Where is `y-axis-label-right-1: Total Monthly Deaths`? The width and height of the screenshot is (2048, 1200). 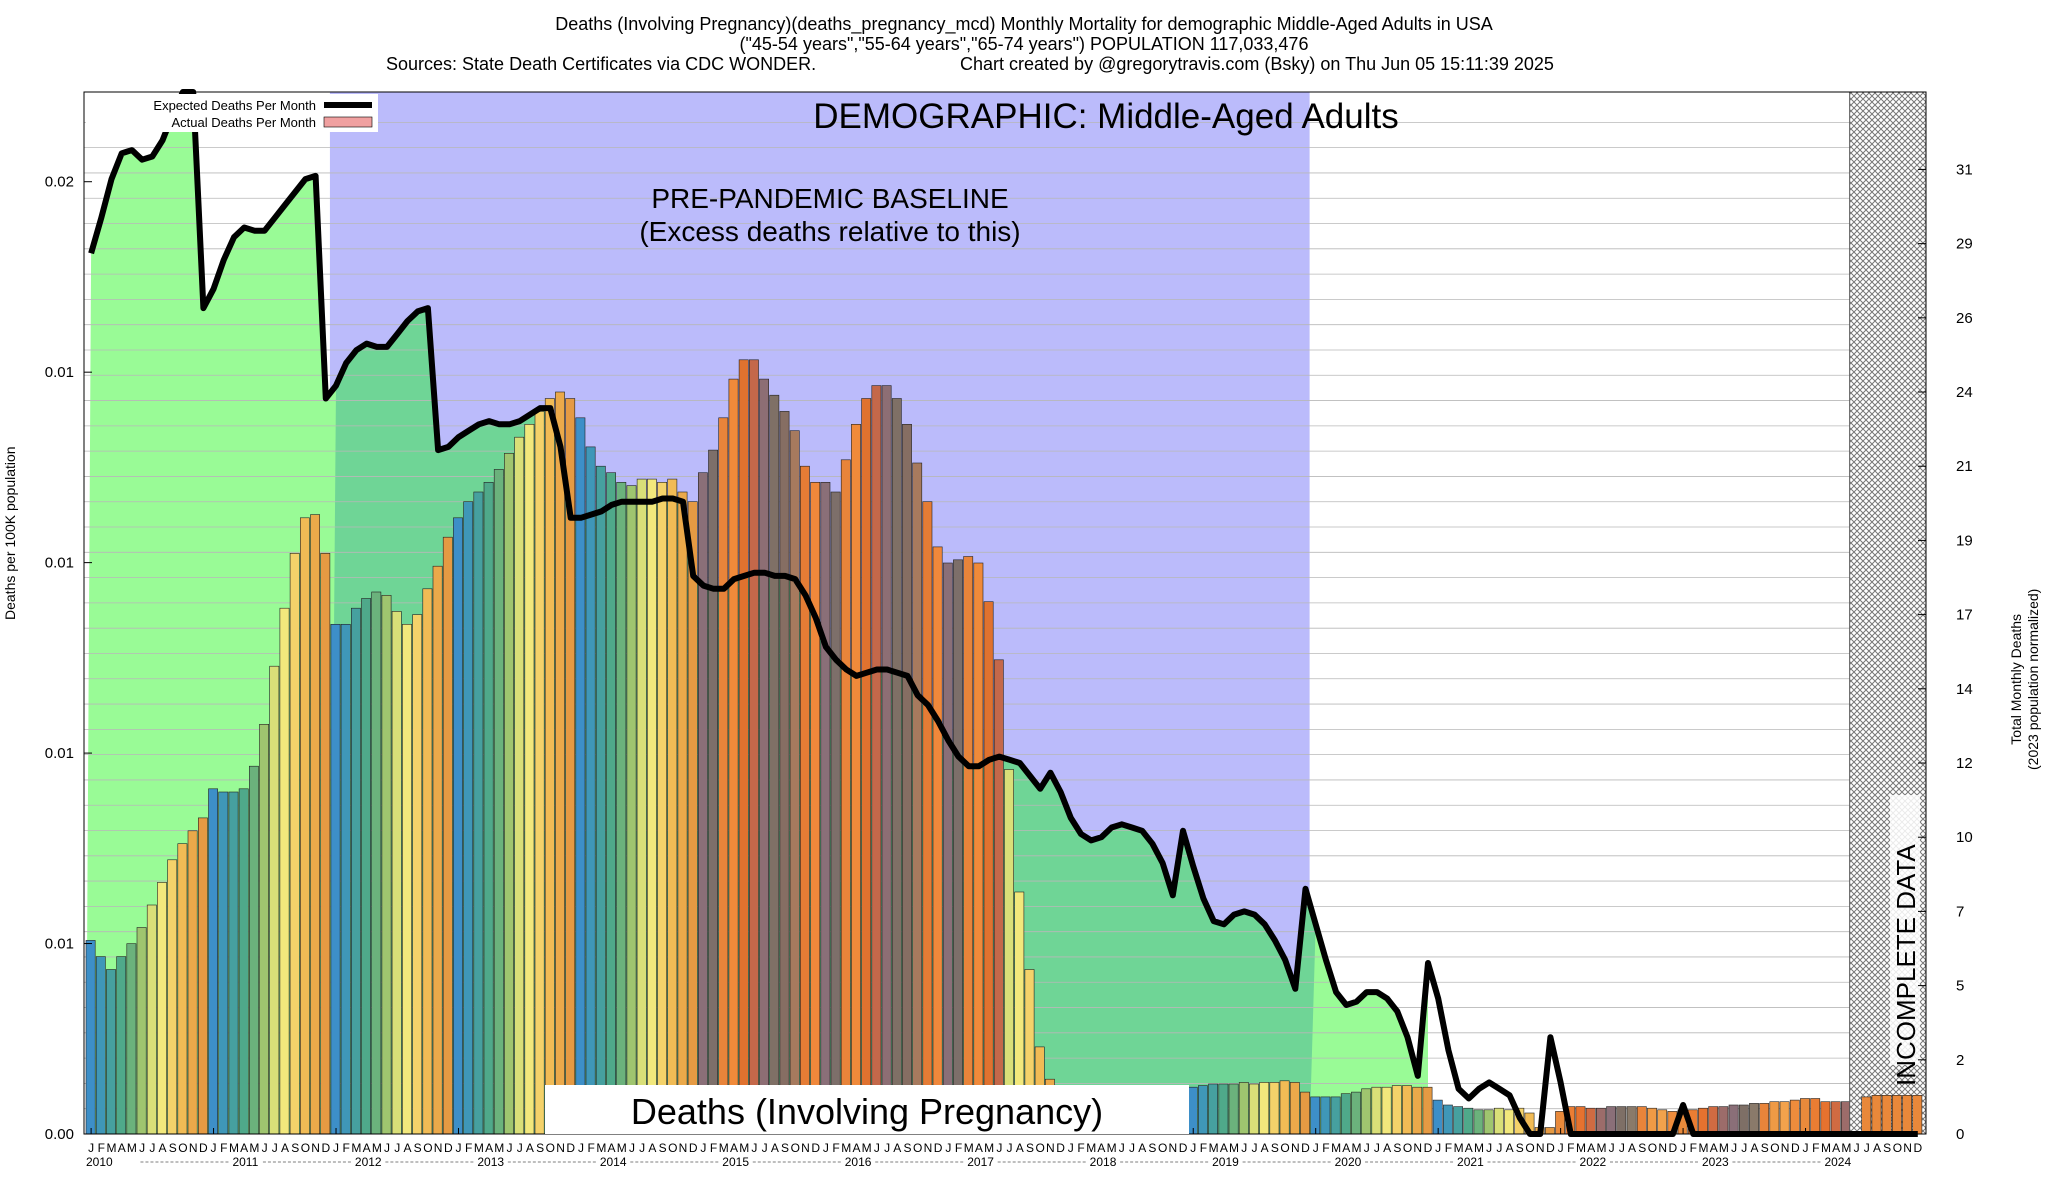 y-axis-label-right-1: Total Monthly Deaths is located at coordinates (2016, 679).